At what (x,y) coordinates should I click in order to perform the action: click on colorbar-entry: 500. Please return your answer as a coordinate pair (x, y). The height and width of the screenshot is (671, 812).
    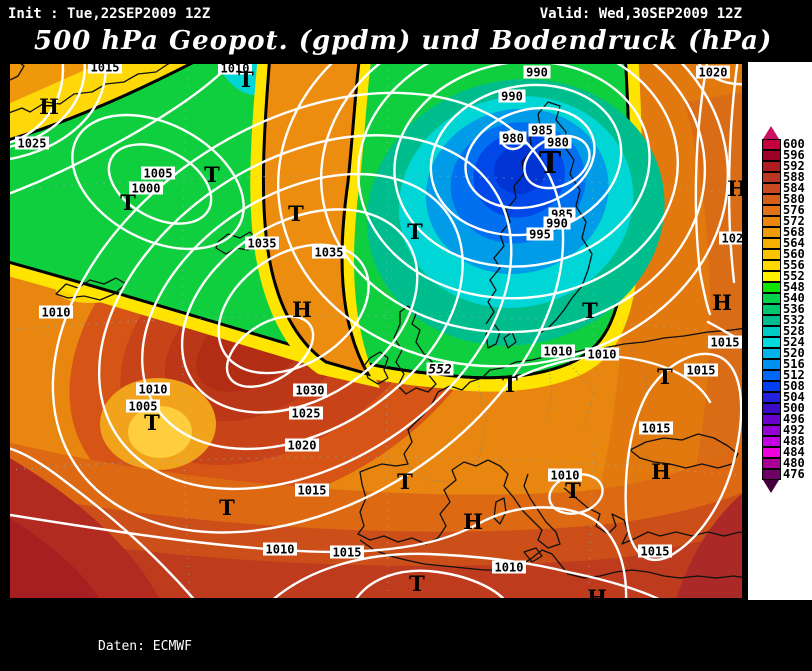
    Looking at the image, I should click on (783, 408).